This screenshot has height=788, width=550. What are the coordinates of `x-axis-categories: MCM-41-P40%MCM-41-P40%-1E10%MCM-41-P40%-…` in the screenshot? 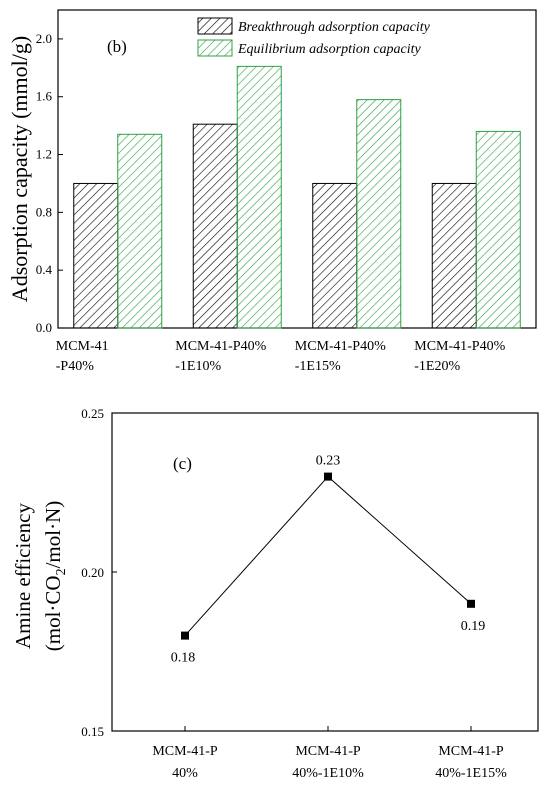 It's located at (281, 356).